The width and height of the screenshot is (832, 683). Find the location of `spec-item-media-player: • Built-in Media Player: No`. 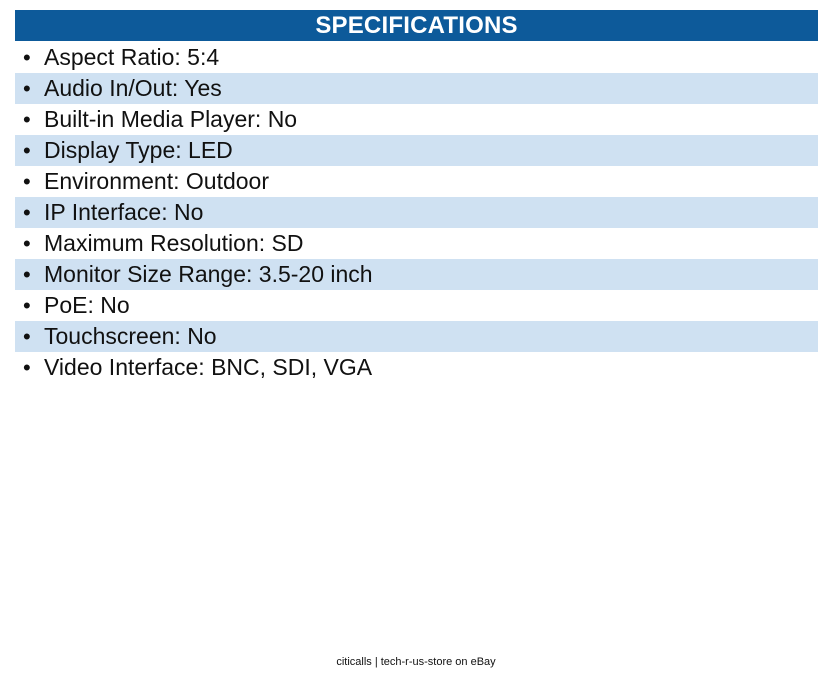

spec-item-media-player: • Built-in Media Player: No is located at coordinates (416, 119).